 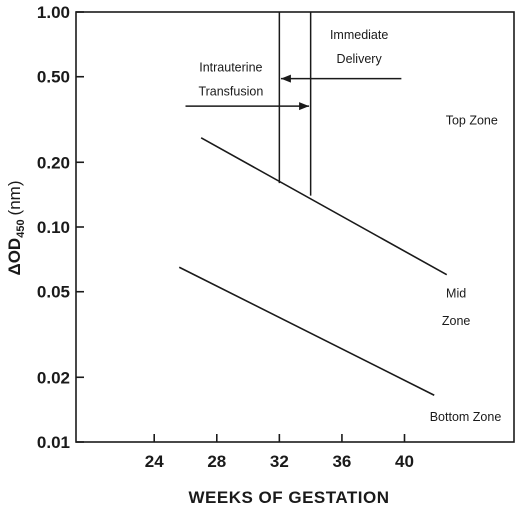 I want to click on x-tick-label: 24, so click(x=154, y=461).